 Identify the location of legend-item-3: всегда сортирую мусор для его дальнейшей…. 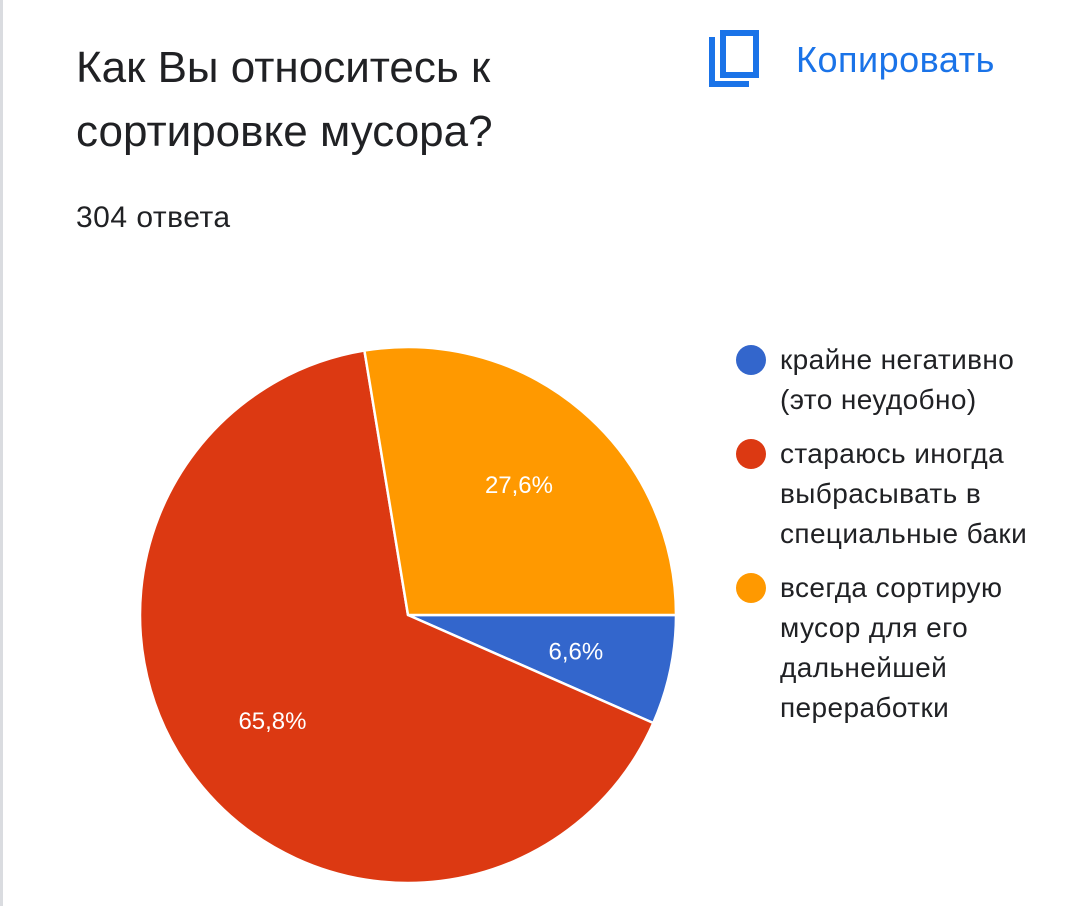
(901, 648).